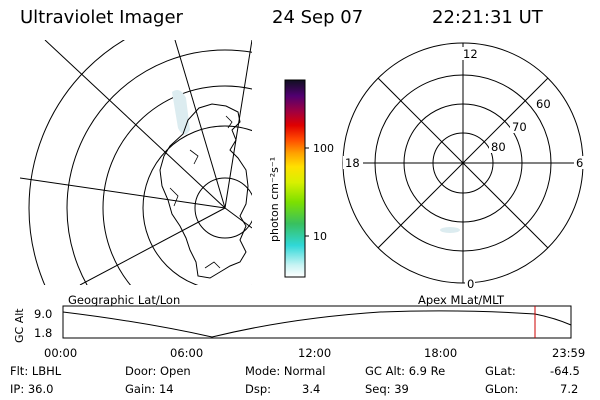 The height and width of the screenshot is (400, 600). I want to click on glat-label: GLat:, so click(500, 371).